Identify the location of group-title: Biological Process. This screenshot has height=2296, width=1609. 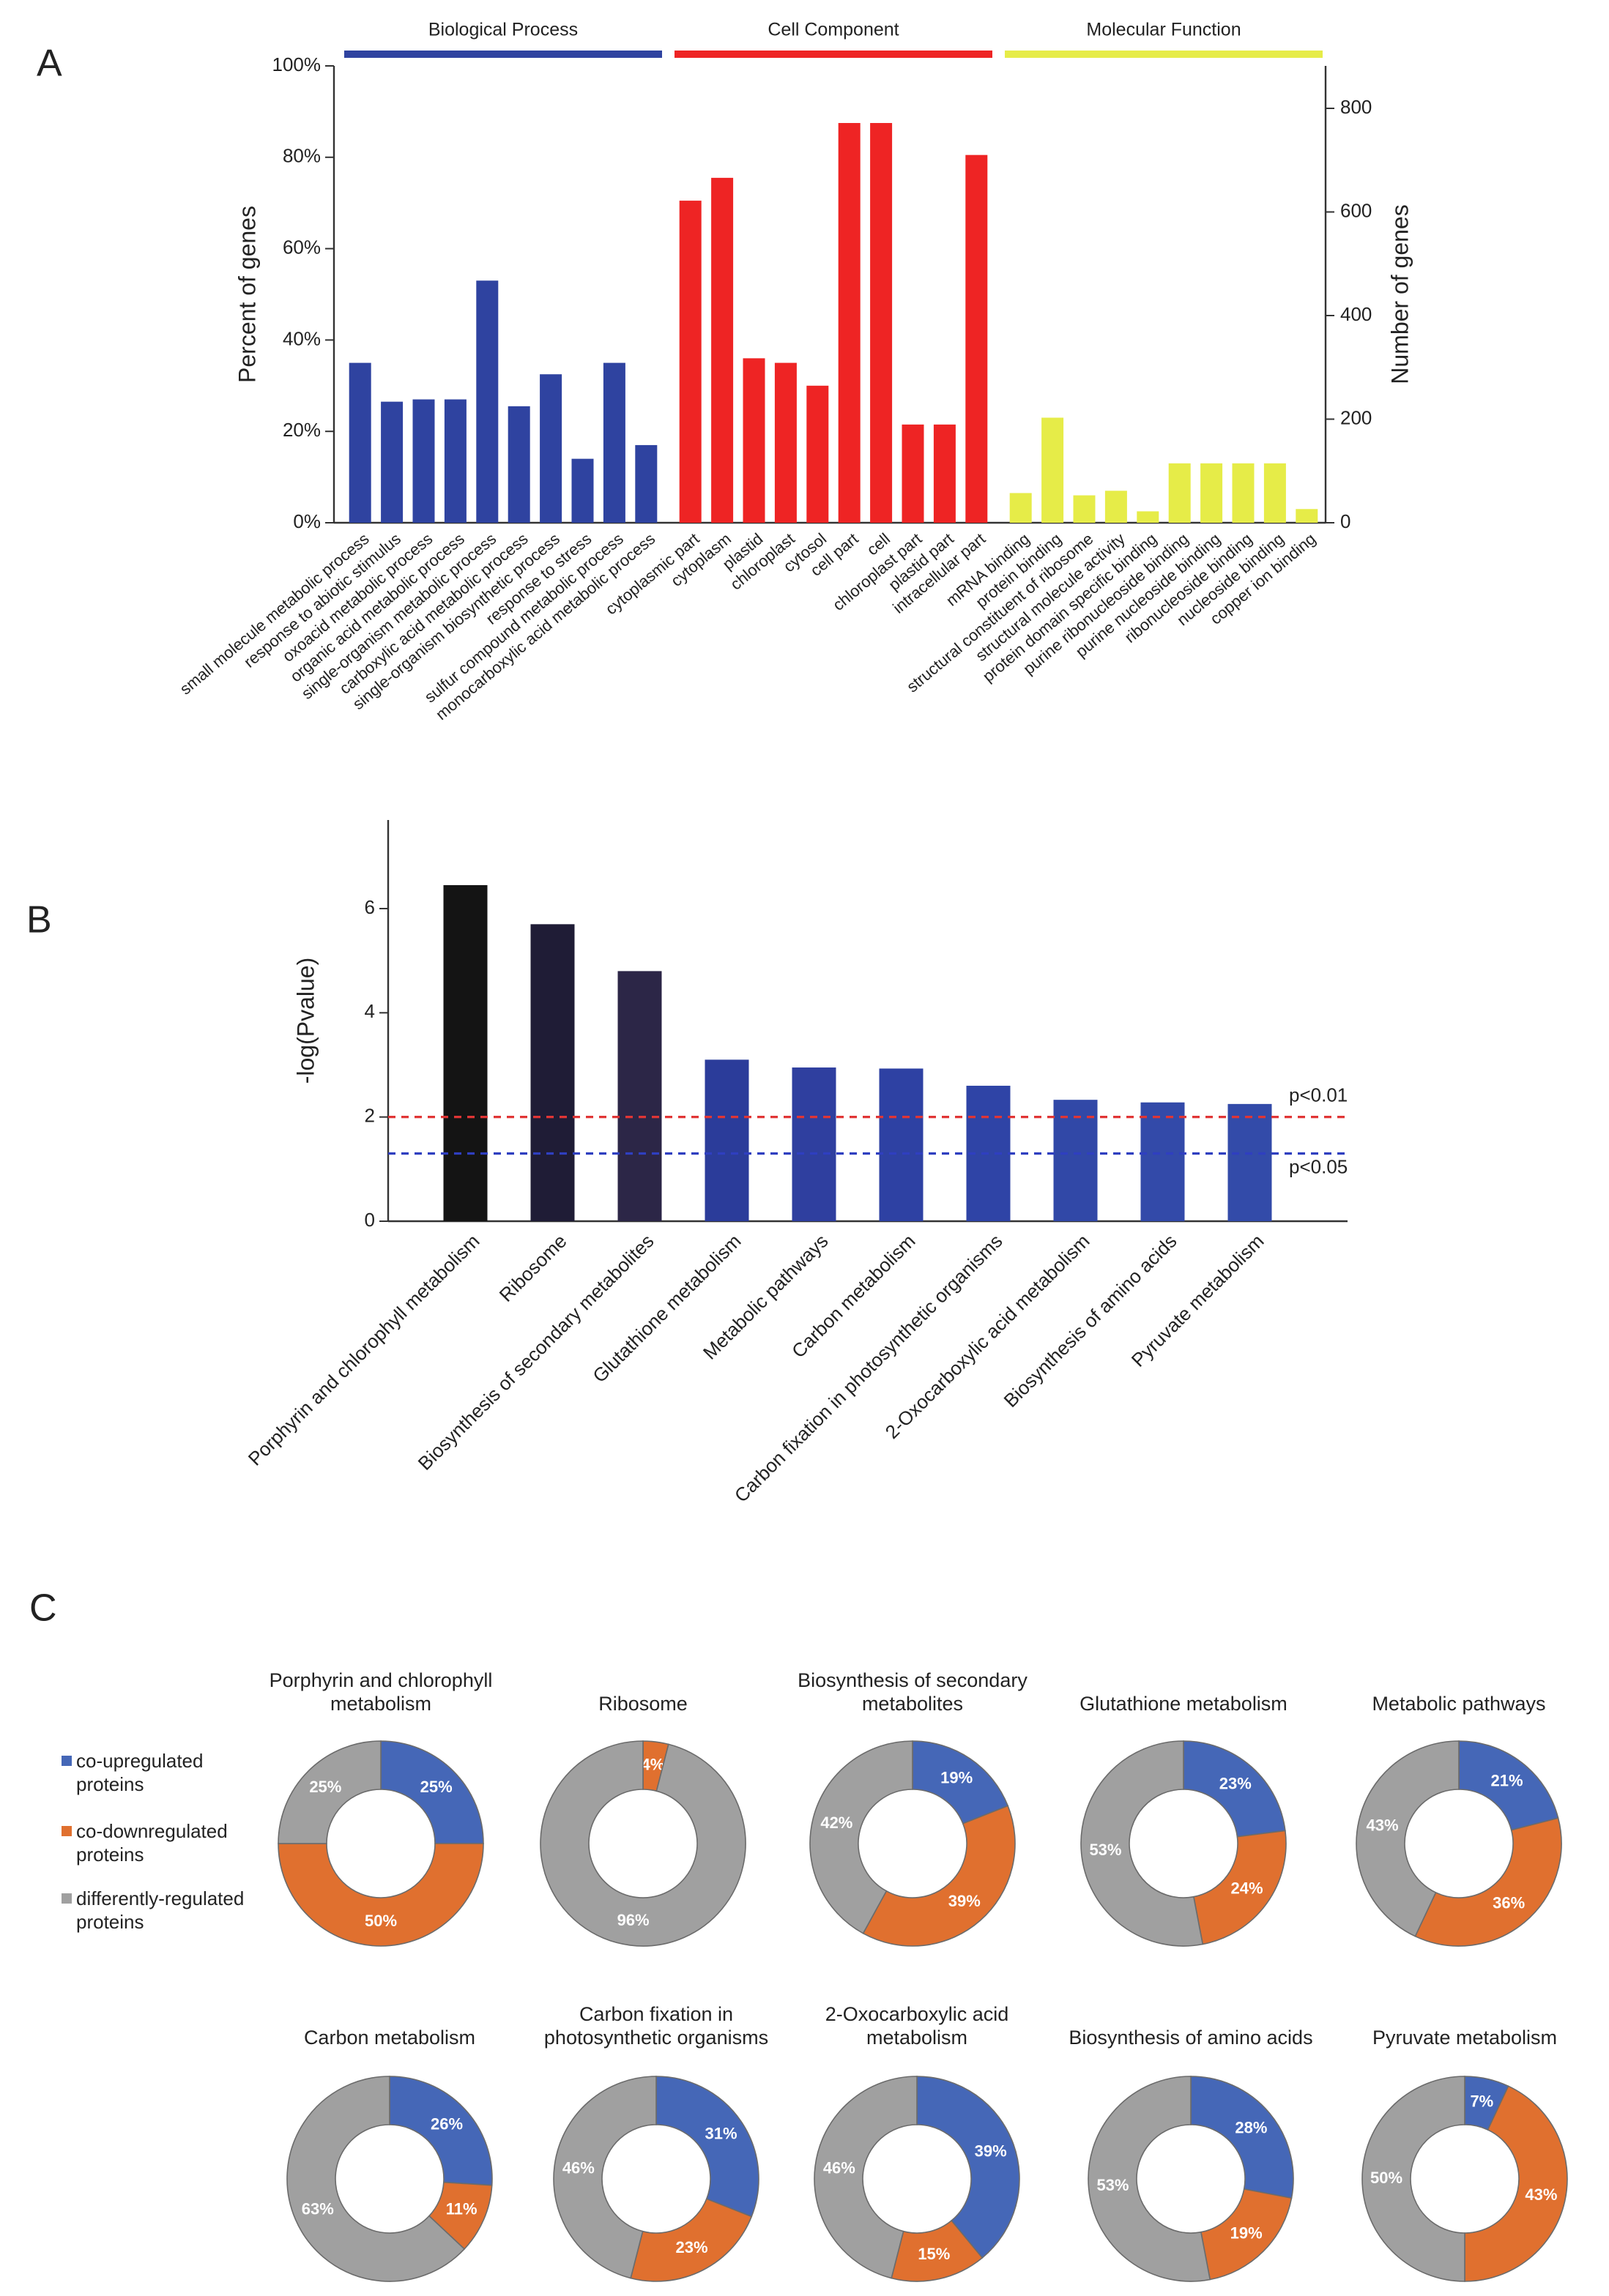
(503, 30).